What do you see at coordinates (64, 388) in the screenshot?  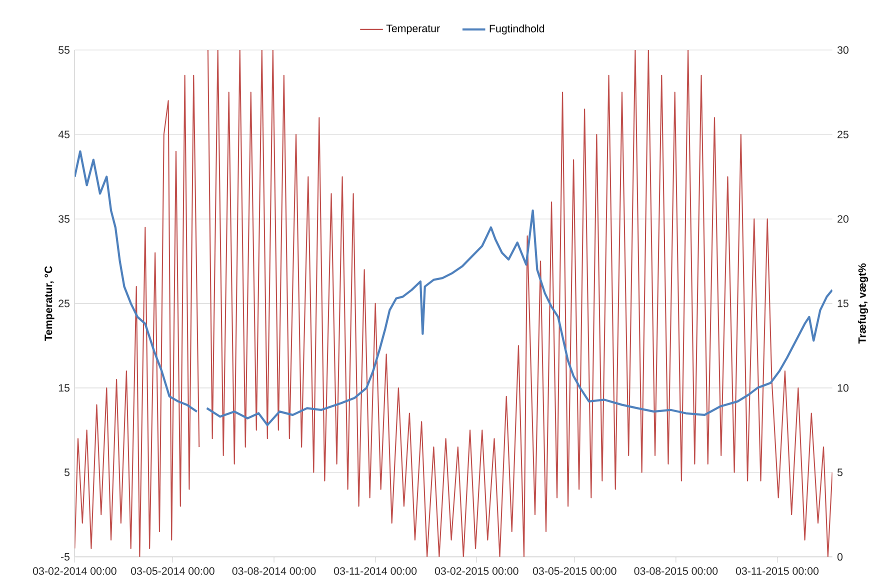 I see `y-tick-label: 15` at bounding box center [64, 388].